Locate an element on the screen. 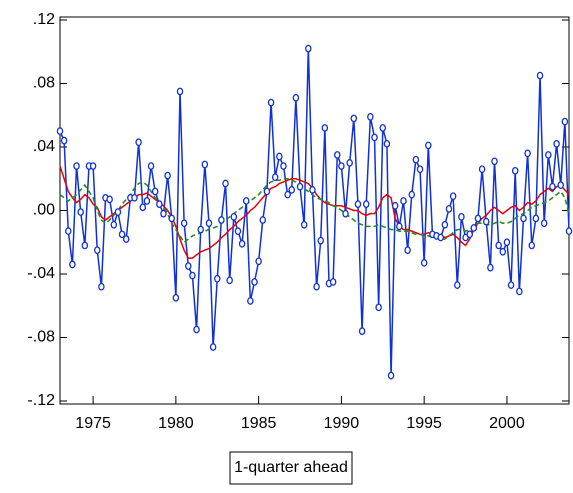  y-tick-label: .12 is located at coordinates (44, 19).